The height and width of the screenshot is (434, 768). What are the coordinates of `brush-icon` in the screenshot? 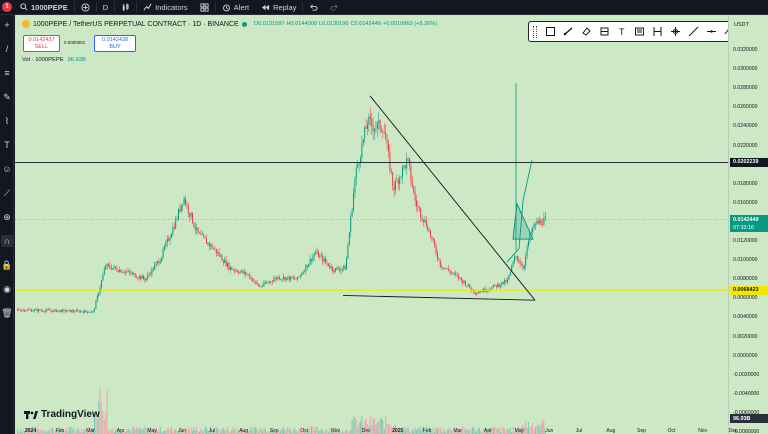 It's located at (569, 32).